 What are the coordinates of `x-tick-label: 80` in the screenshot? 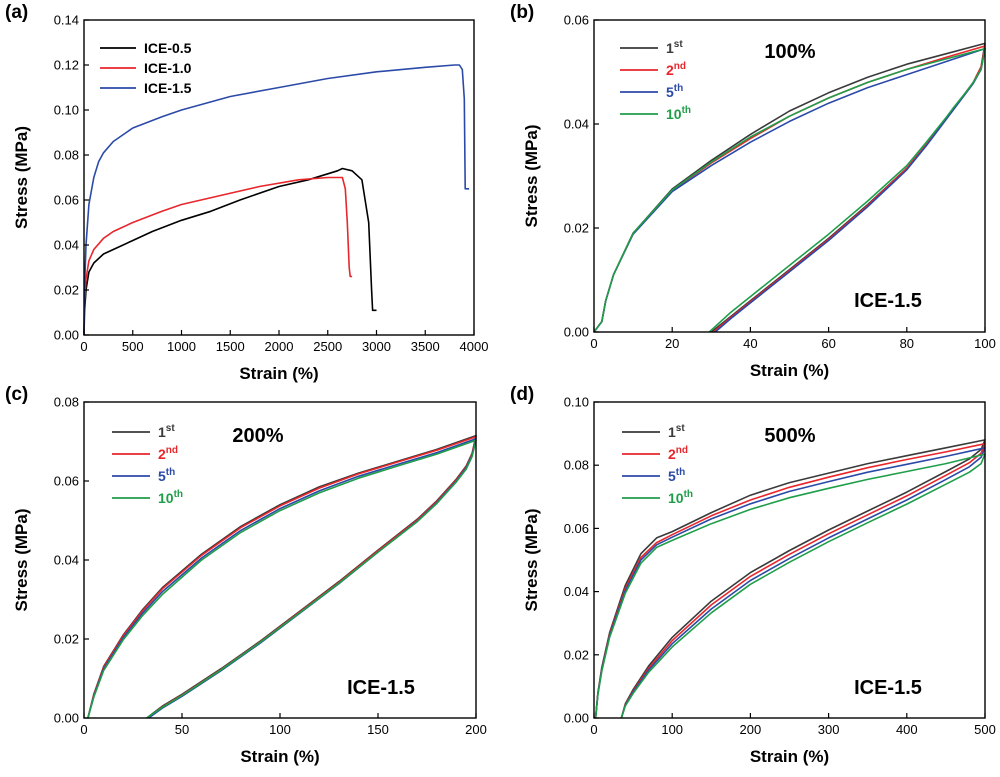 It's located at (907, 343).